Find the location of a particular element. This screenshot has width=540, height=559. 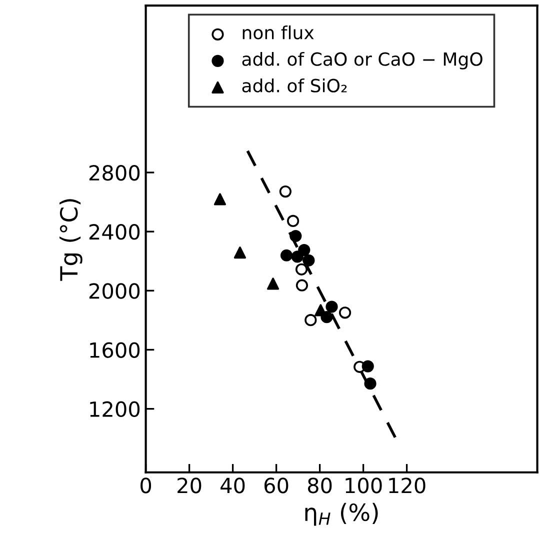

y-tick-label: 1600 is located at coordinates (115, 350).